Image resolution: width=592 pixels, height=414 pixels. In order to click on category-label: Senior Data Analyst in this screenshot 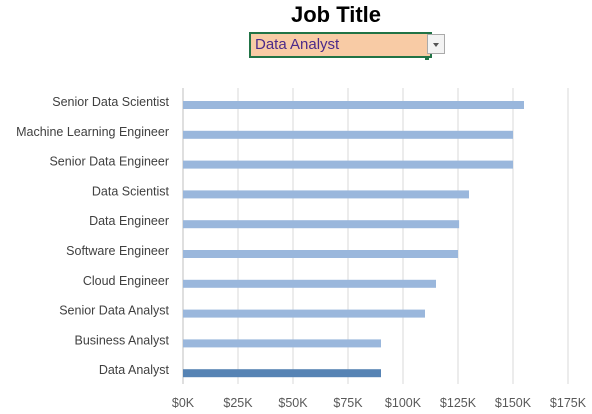, I will do `click(114, 311)`.